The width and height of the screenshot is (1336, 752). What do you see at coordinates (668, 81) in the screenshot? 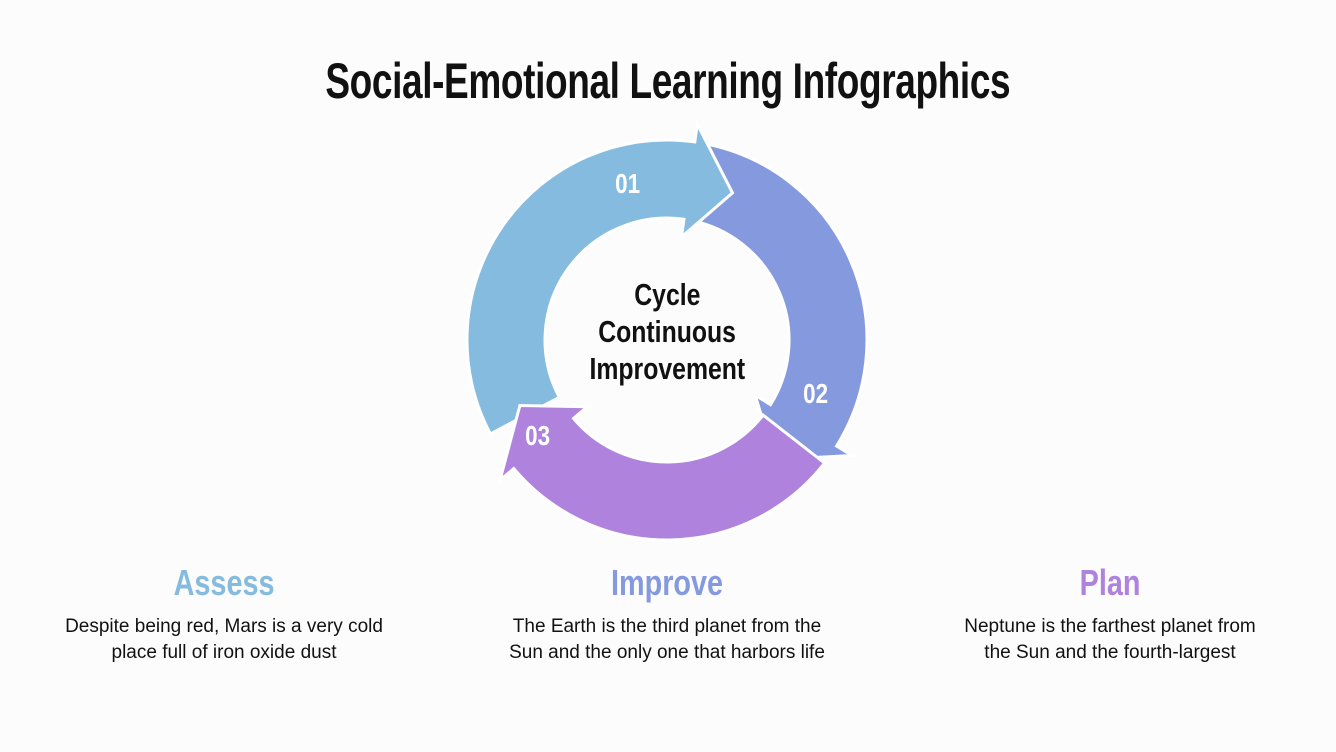
I see `page-title: Social-Emotional Learning Infographics` at bounding box center [668, 81].